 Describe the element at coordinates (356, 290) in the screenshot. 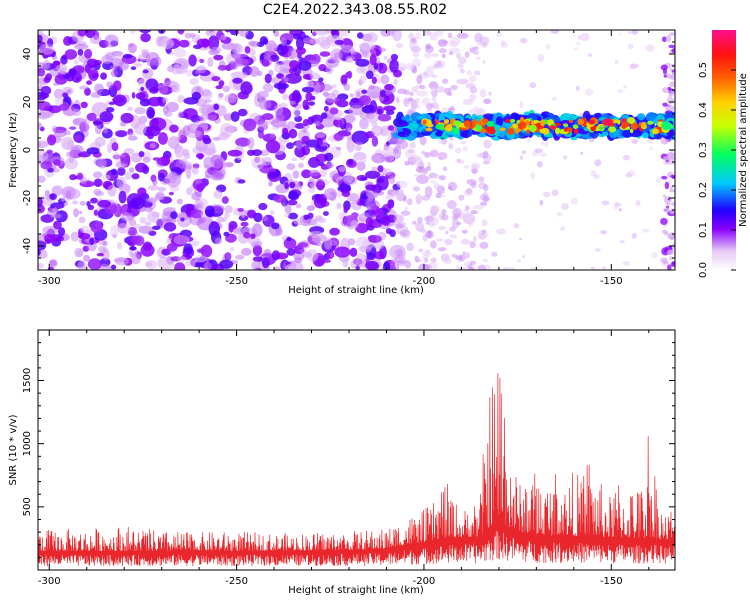

I see `heatmap-x-axis-label: Height of straight line (km)` at that location.